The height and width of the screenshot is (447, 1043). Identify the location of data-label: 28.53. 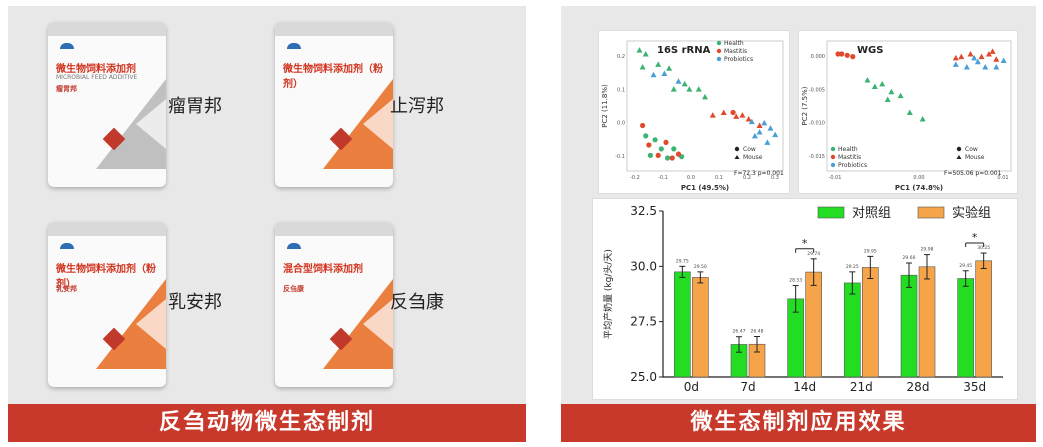
(795, 281).